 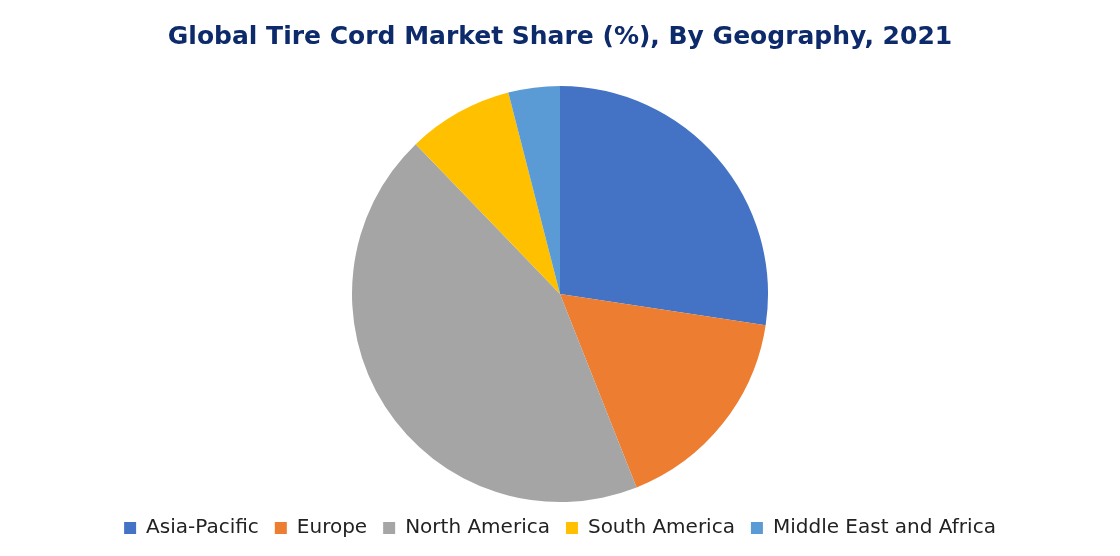 What do you see at coordinates (477, 526) in the screenshot?
I see `legend-label: North America` at bounding box center [477, 526].